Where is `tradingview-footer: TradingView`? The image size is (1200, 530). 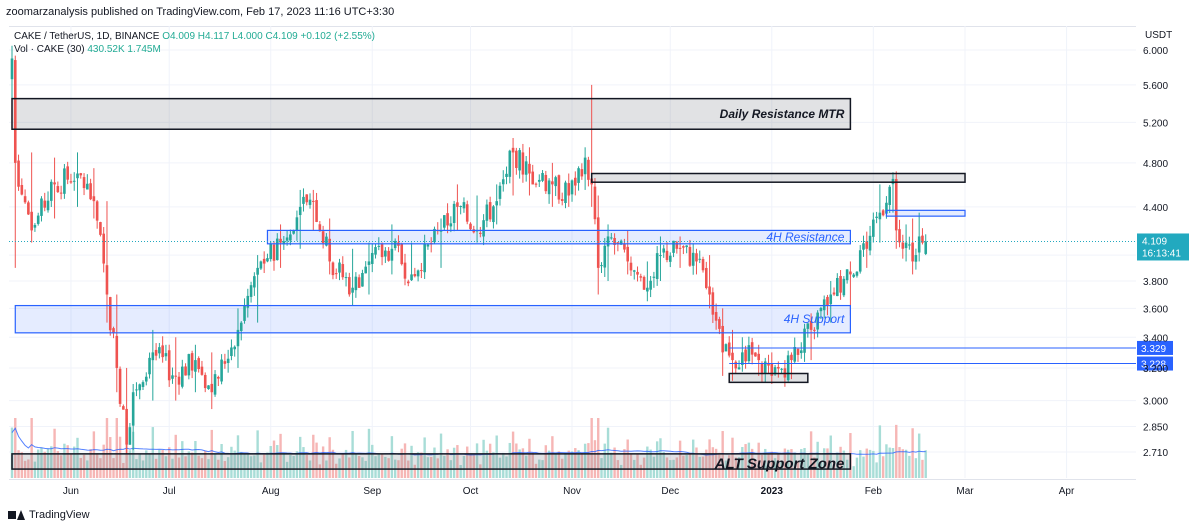
tradingview-footer: TradingView is located at coordinates (49, 515).